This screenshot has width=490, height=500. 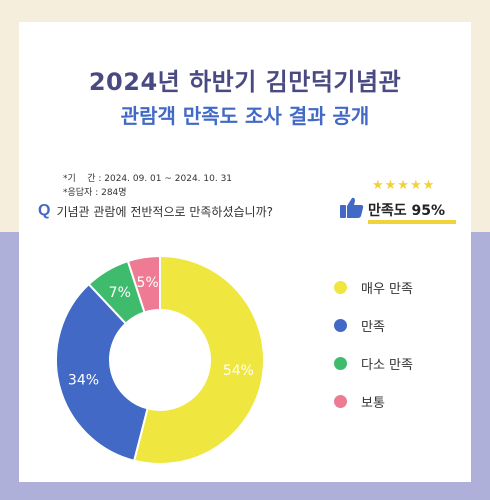 I want to click on legend-label: 보통, so click(x=373, y=403).